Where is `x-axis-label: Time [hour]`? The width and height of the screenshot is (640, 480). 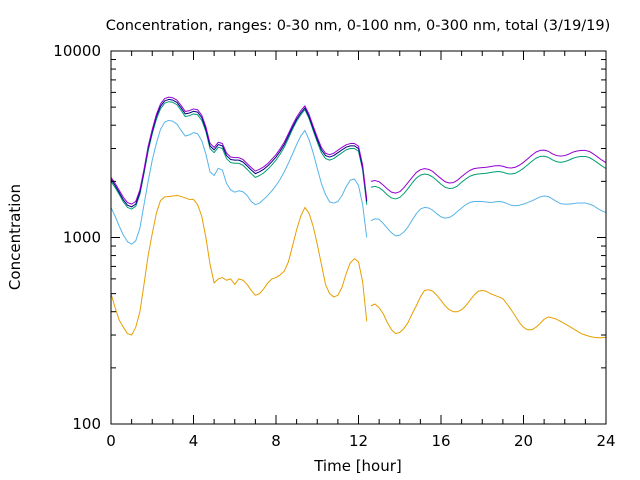 x-axis-label: Time [hour] is located at coordinates (357, 466).